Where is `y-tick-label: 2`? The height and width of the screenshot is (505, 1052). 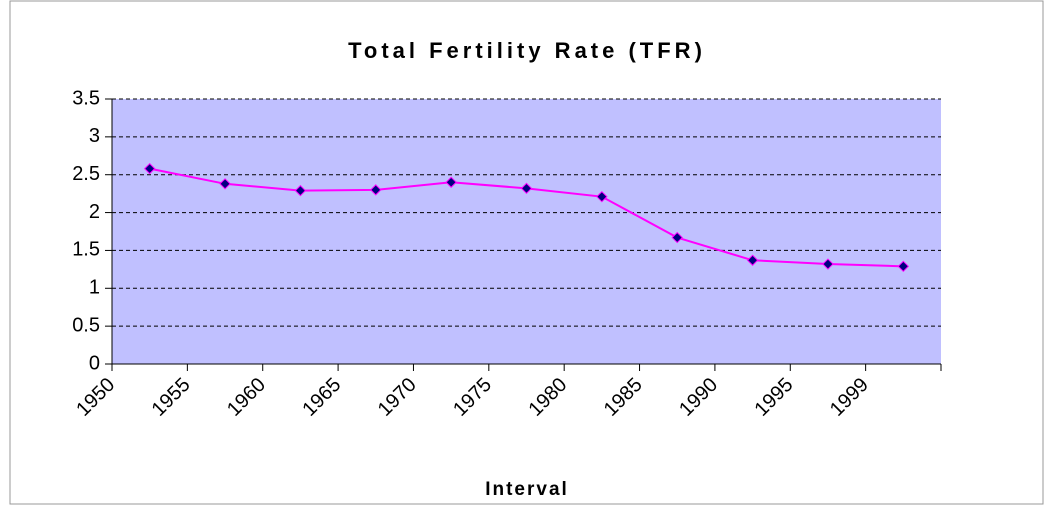
y-tick-label: 2 is located at coordinates (94, 212).